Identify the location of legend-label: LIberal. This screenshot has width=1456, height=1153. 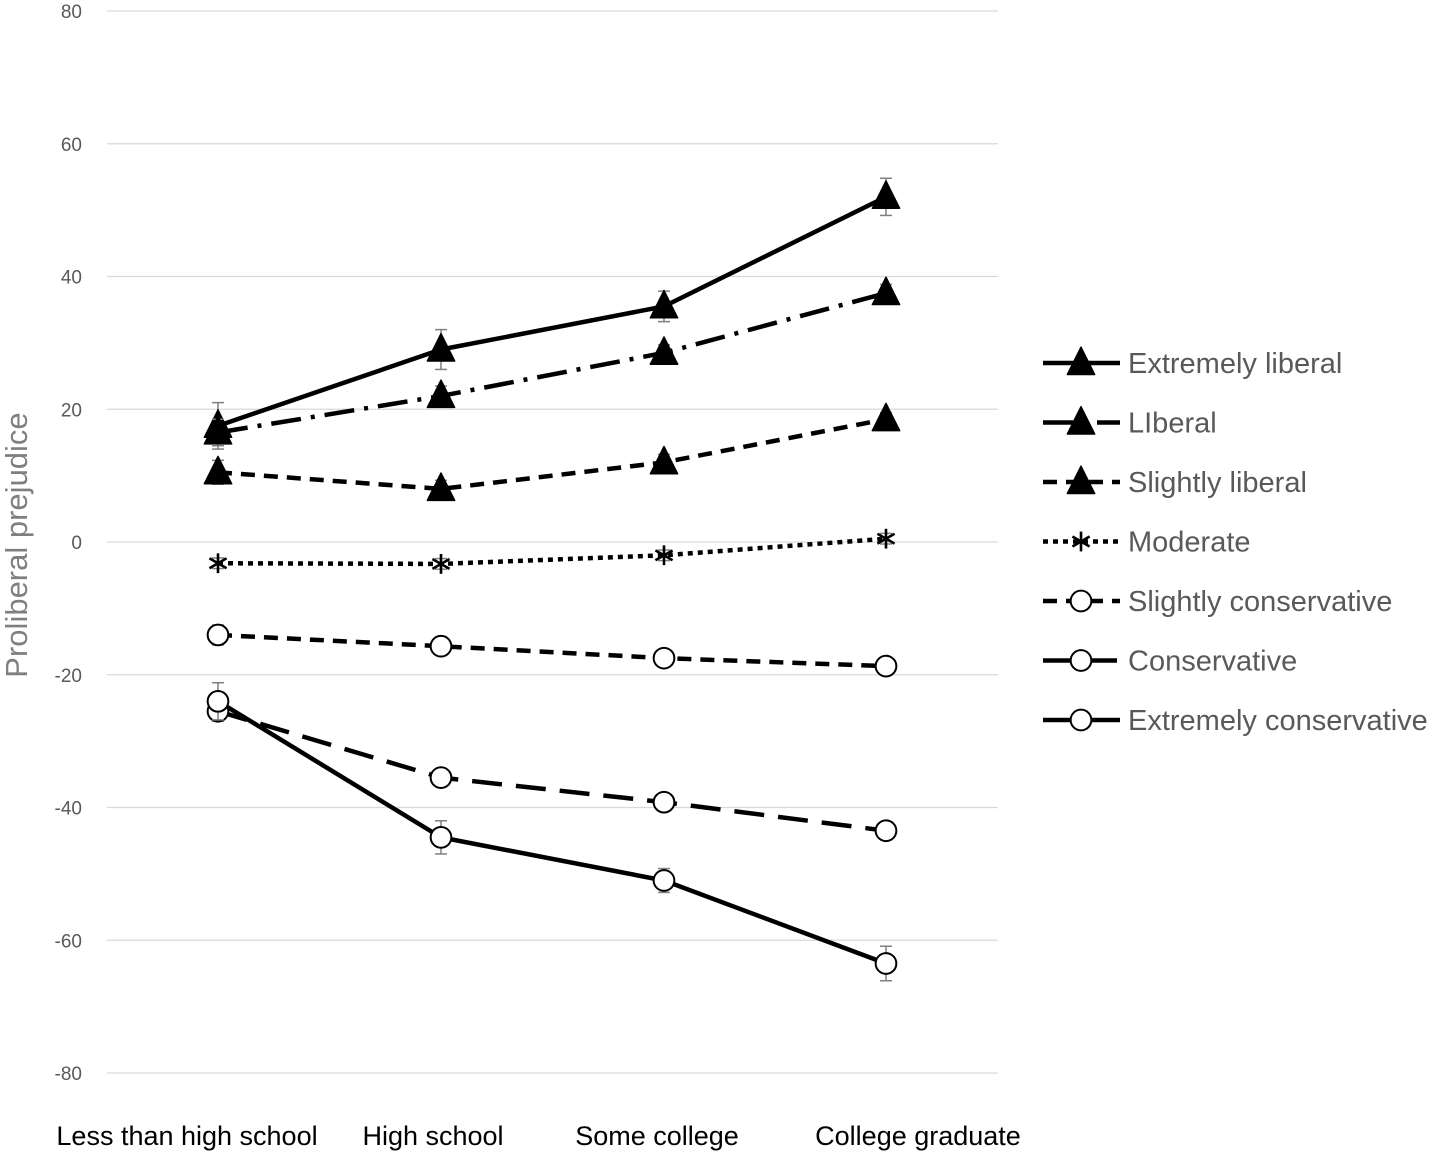
(1172, 424).